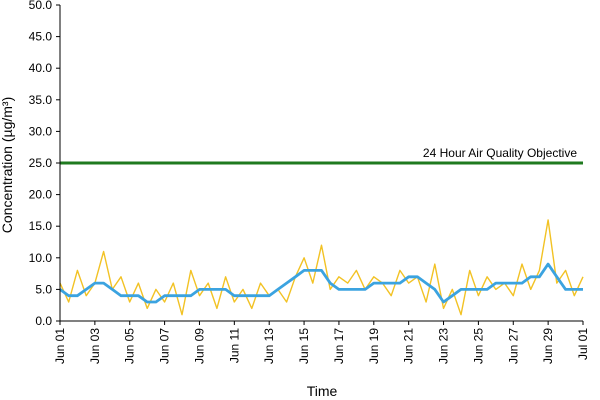 Image resolution: width=600 pixels, height=400 pixels. What do you see at coordinates (478, 346) in the screenshot?
I see `x-tick-label: Jun 25` at bounding box center [478, 346].